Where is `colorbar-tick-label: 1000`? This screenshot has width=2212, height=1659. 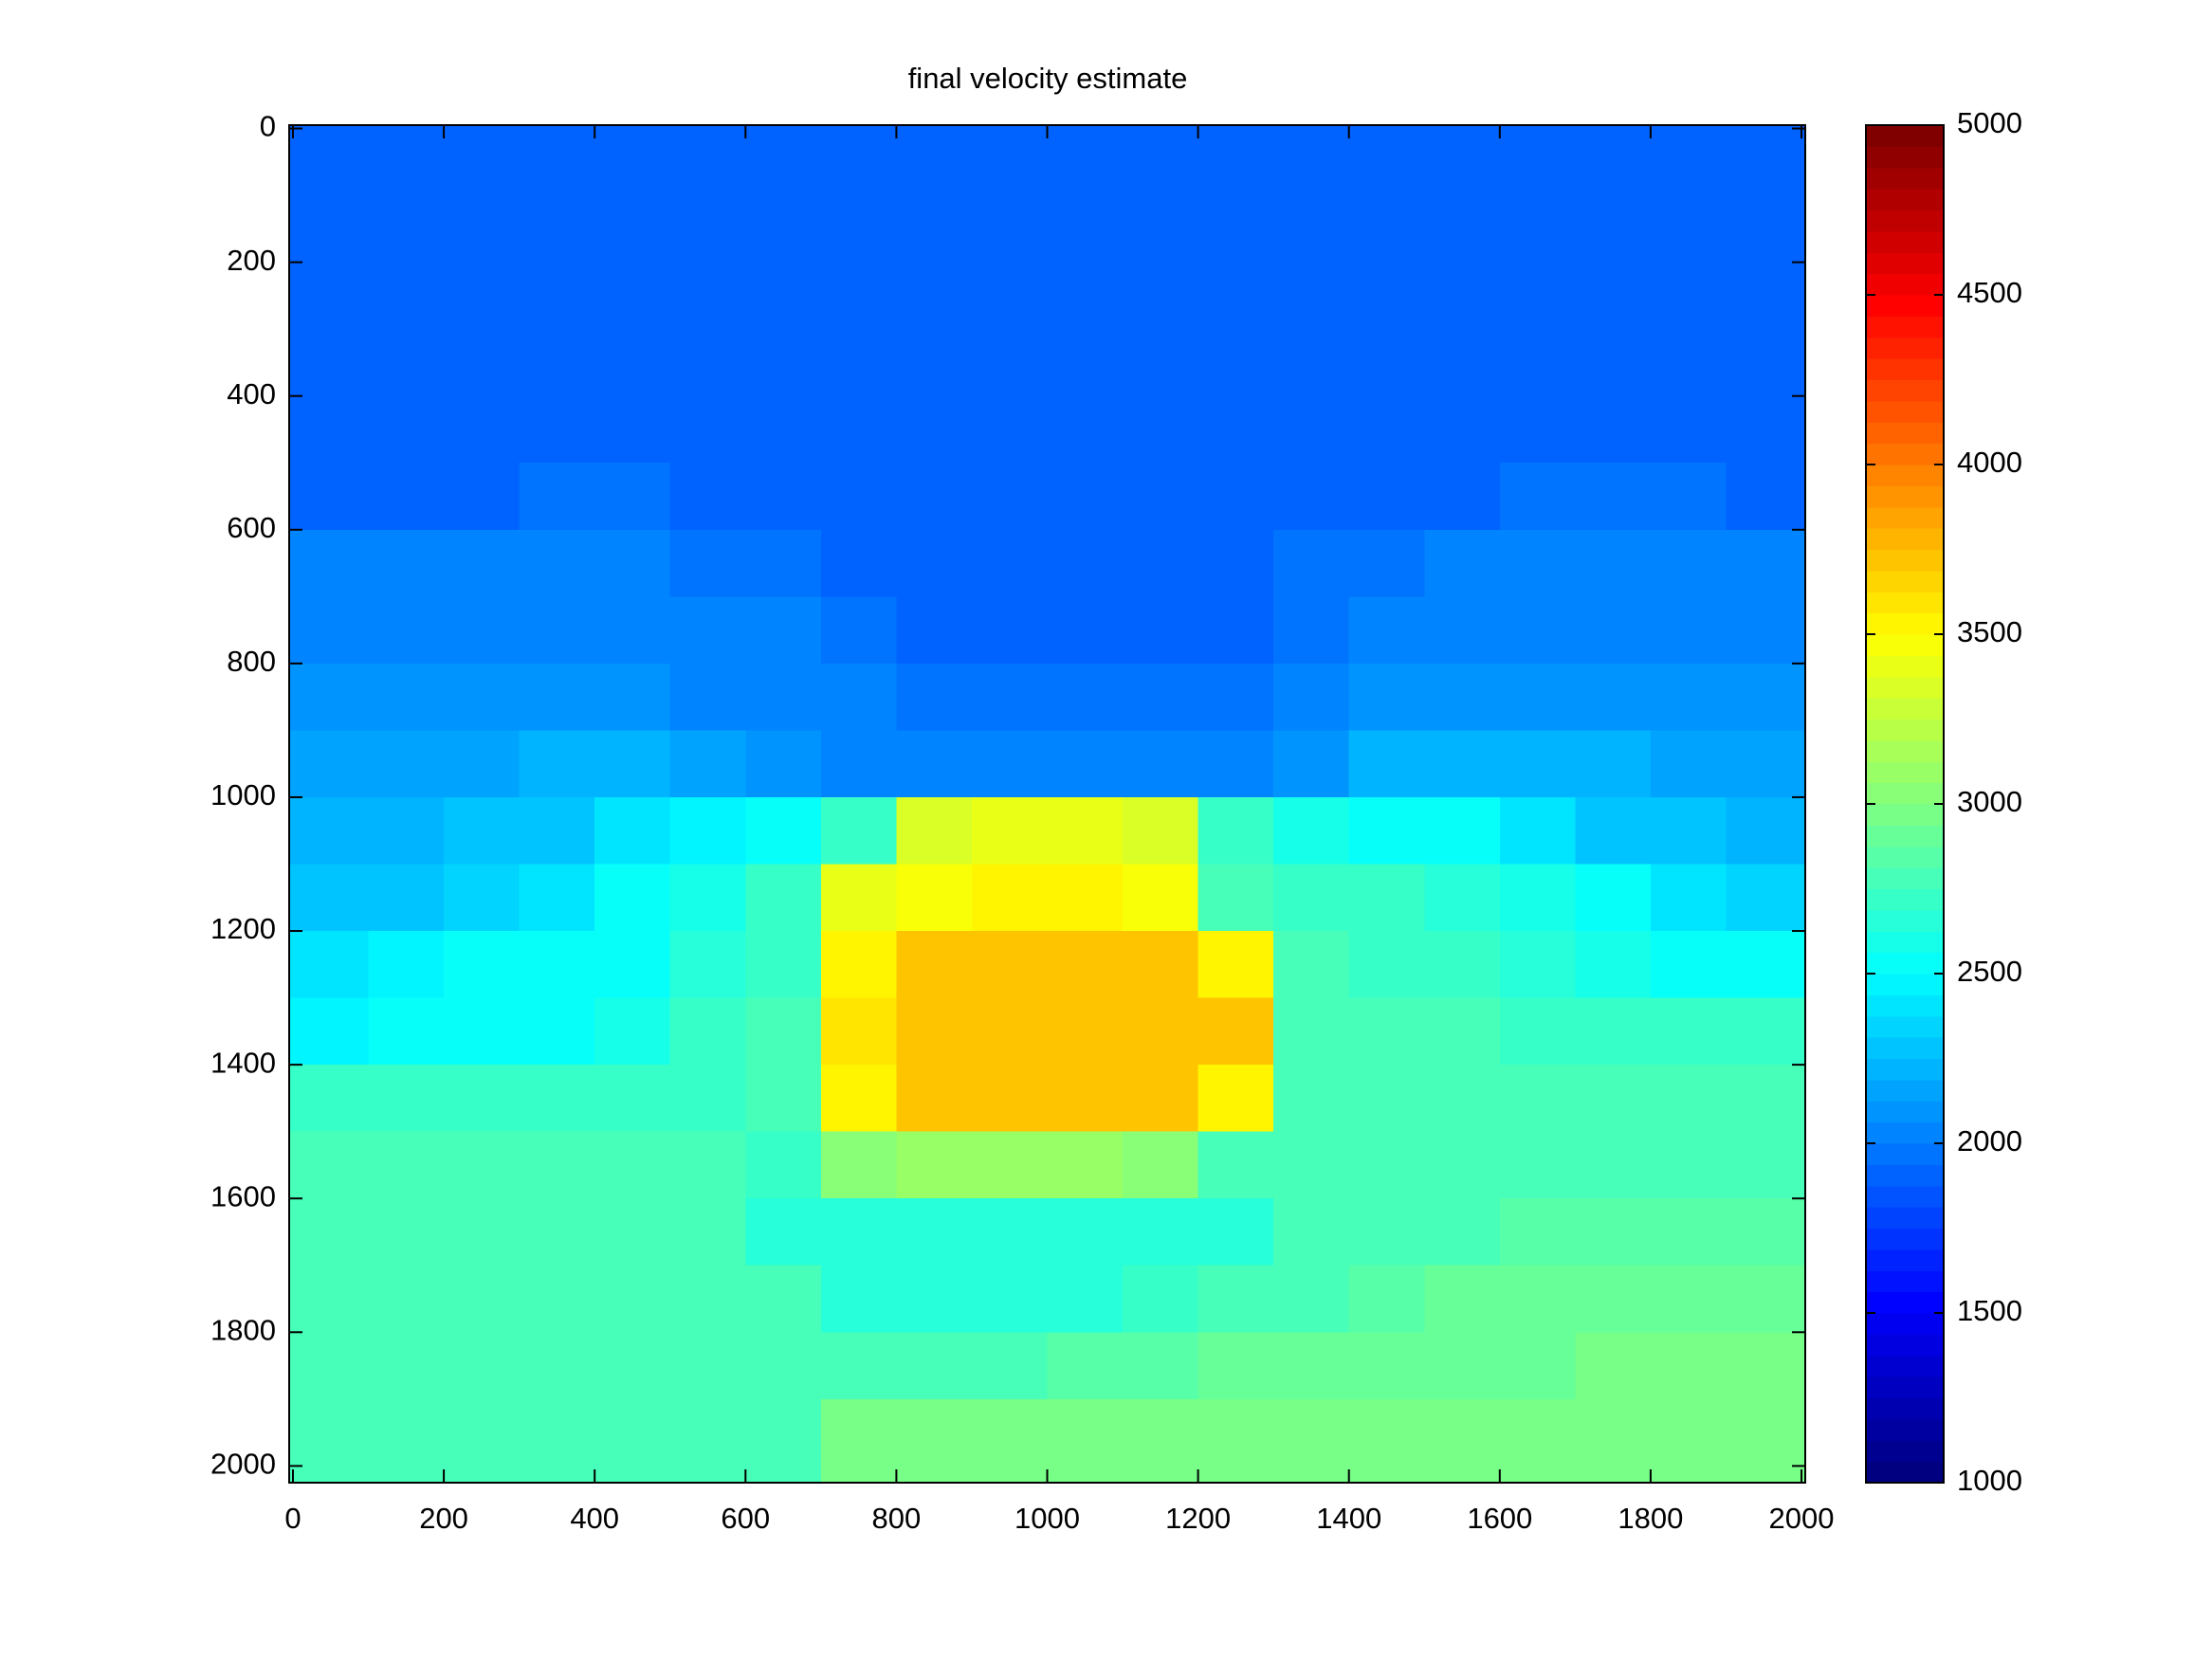 colorbar-tick-label: 1000 is located at coordinates (1989, 1480).